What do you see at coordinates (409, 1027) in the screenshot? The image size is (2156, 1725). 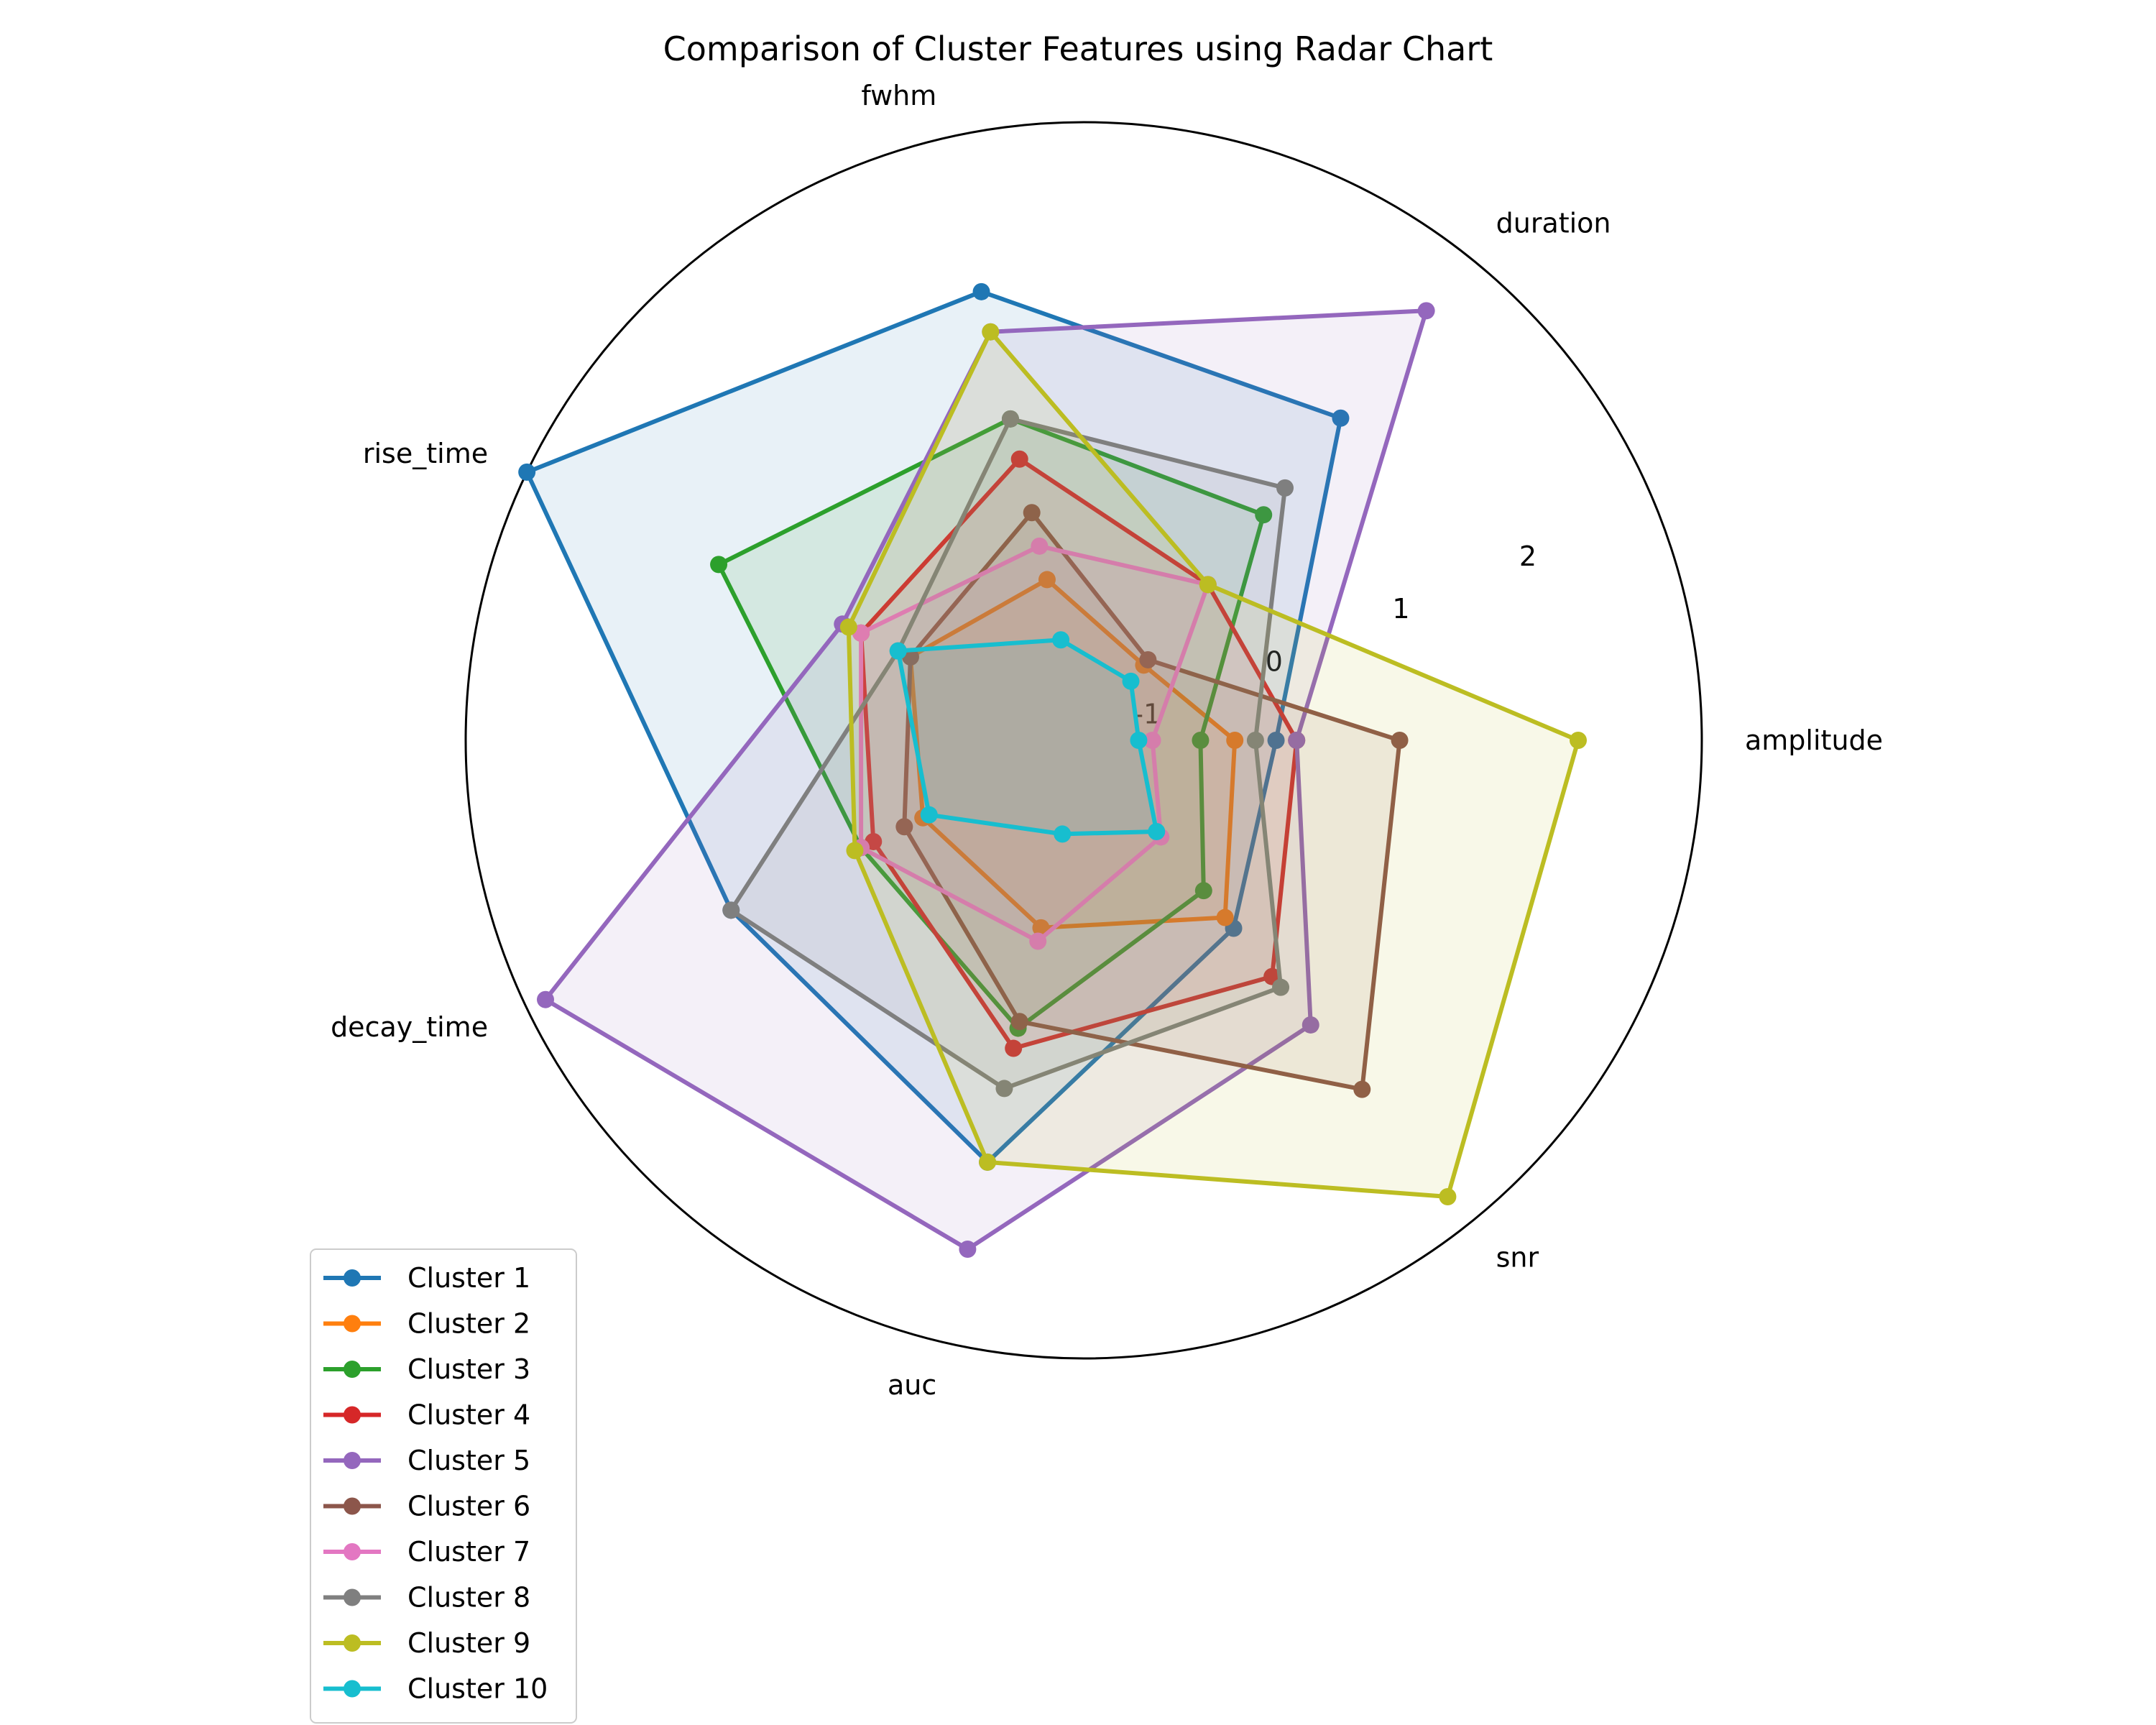 I see `axis-label-decay-time: decay_time` at bounding box center [409, 1027].